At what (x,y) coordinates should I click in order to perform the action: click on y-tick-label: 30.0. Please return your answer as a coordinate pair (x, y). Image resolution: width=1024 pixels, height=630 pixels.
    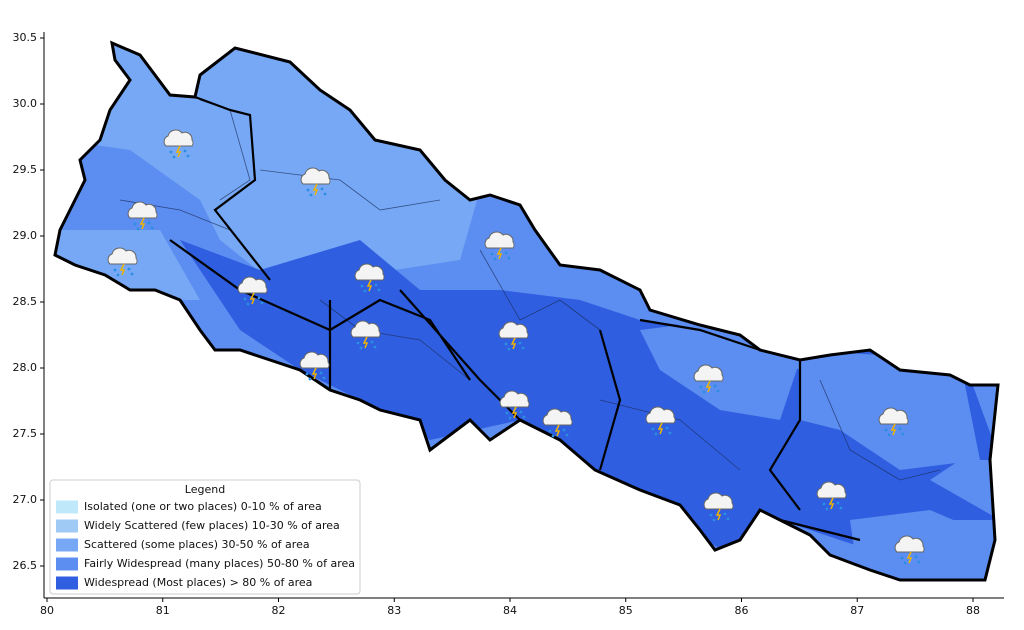
    Looking at the image, I should click on (25, 103).